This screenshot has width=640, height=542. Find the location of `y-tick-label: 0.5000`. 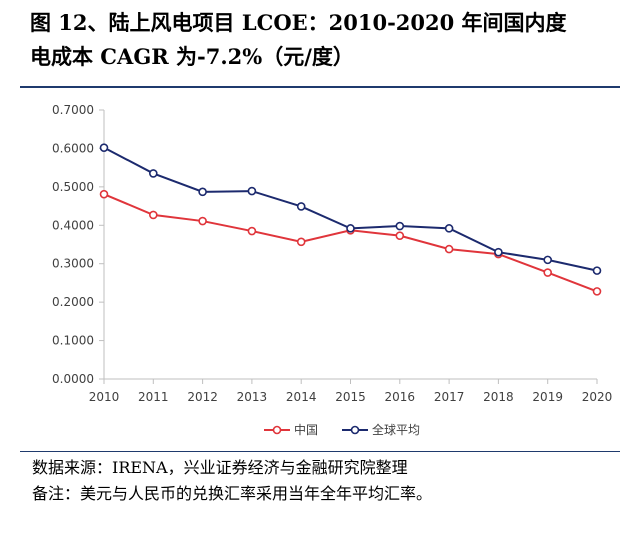

y-tick-label: 0.5000 is located at coordinates (73, 187).